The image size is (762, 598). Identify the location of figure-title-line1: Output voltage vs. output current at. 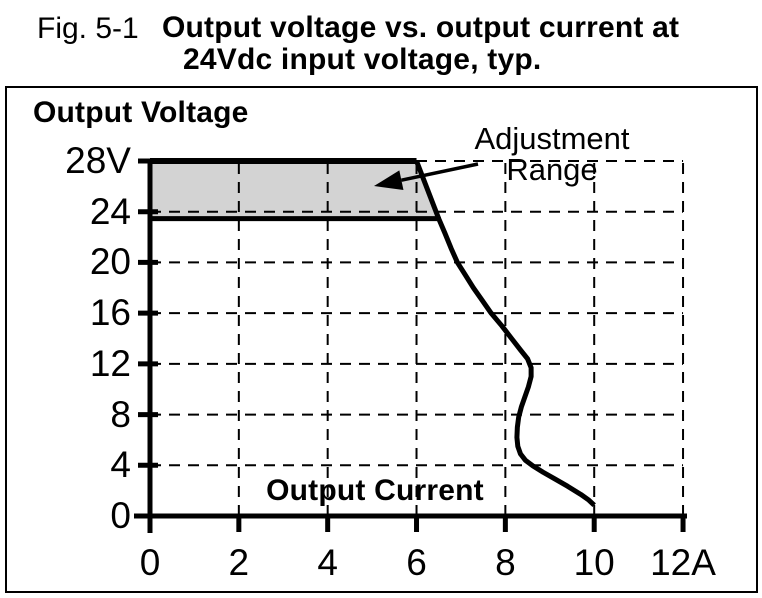
(421, 27).